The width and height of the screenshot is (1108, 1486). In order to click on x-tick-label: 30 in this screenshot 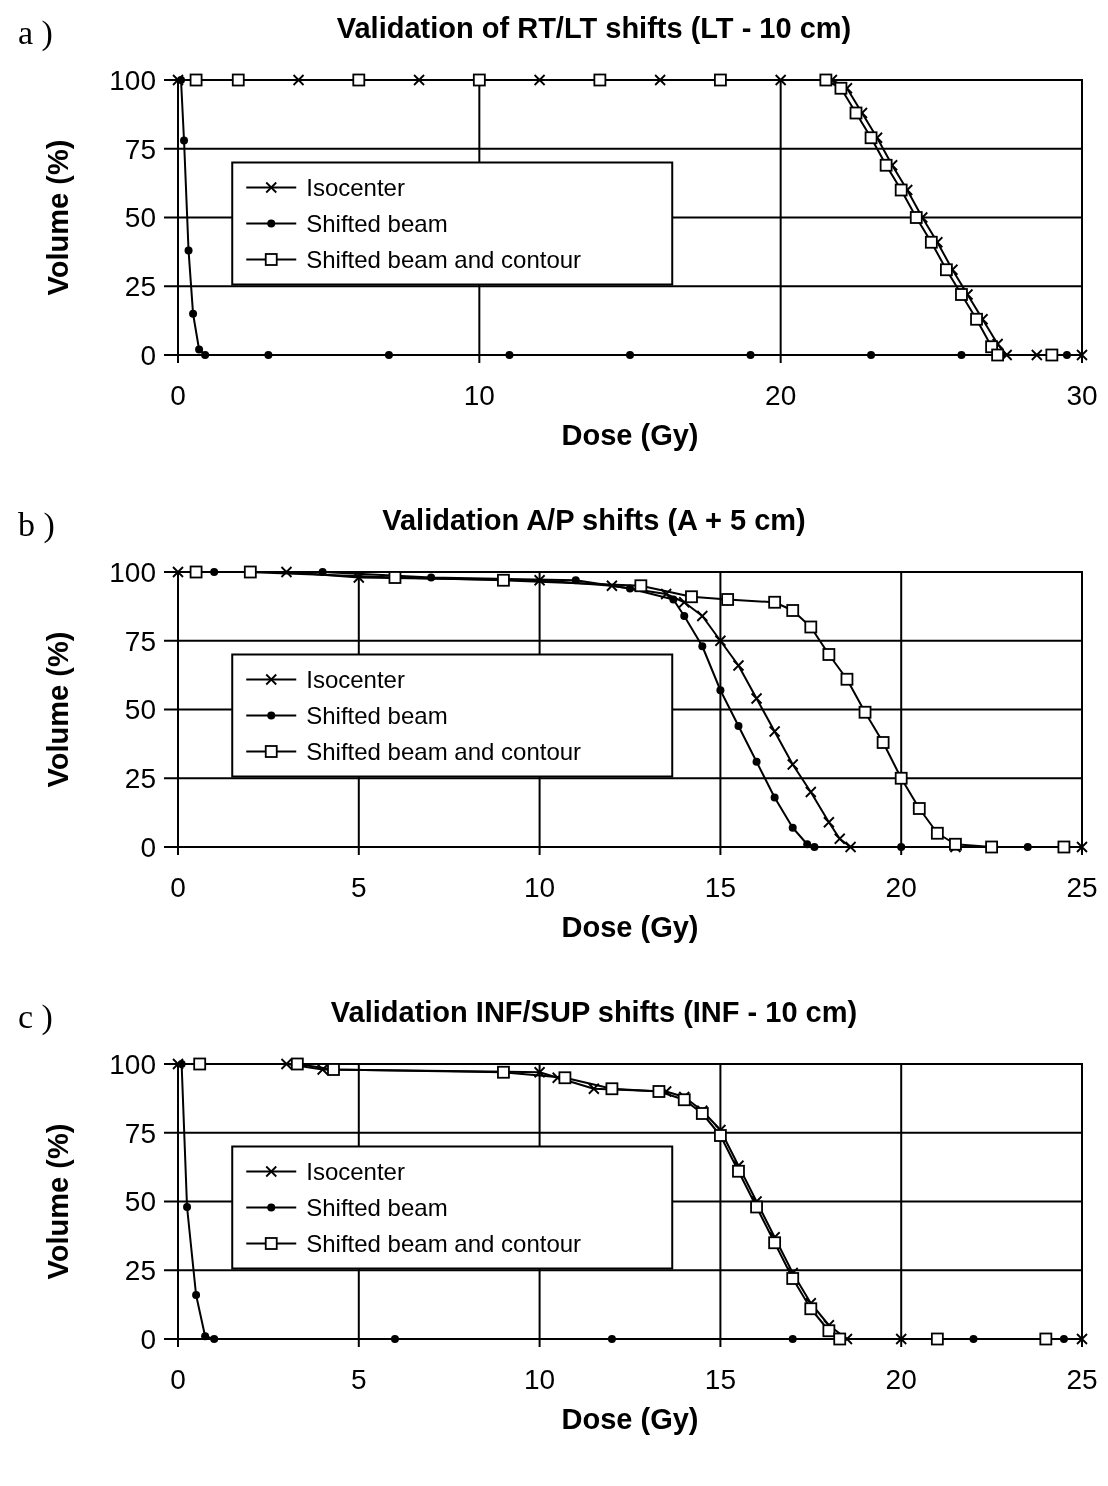, I will do `click(1082, 395)`.